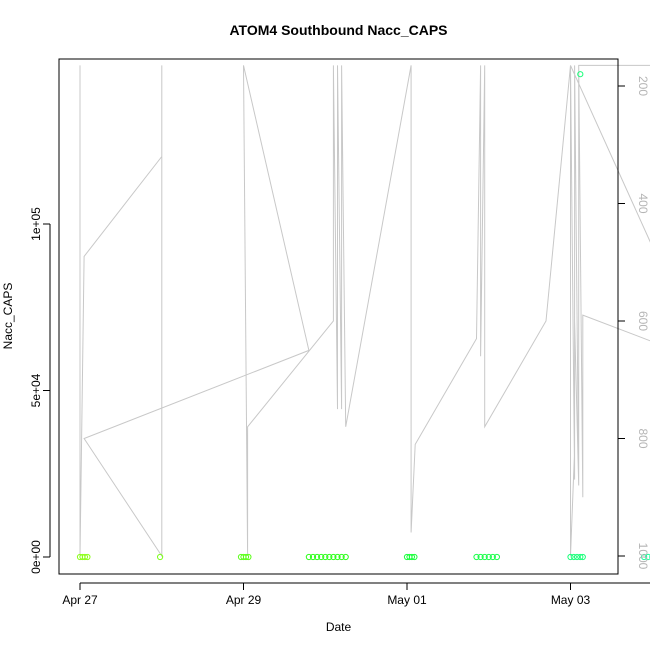  Describe the element at coordinates (36, 224) in the screenshot. I see `y-tick-label: 1e+05` at that location.